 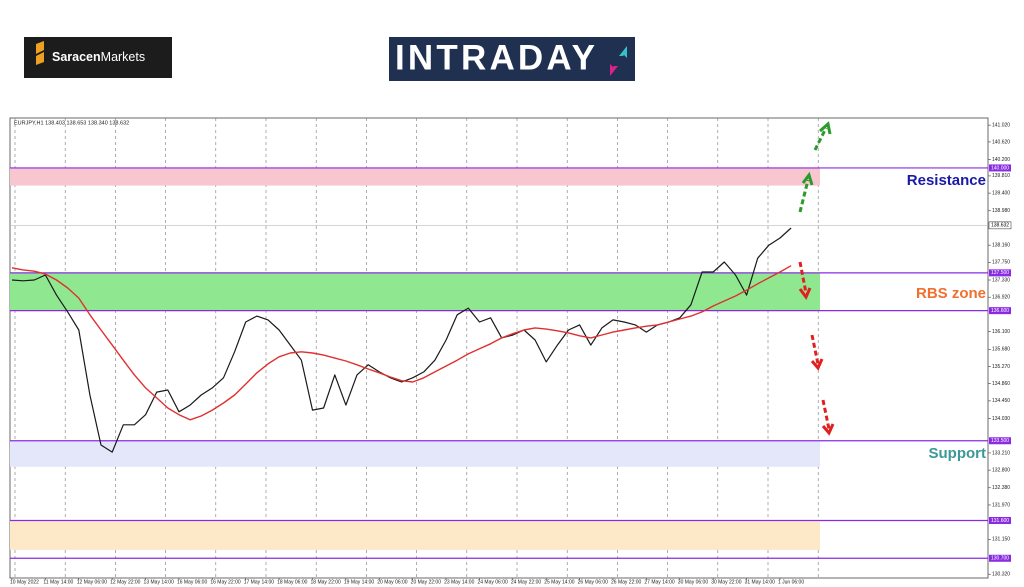 What do you see at coordinates (1001, 245) in the screenshot?
I see `y-tick-label: 138.160` at bounding box center [1001, 245].